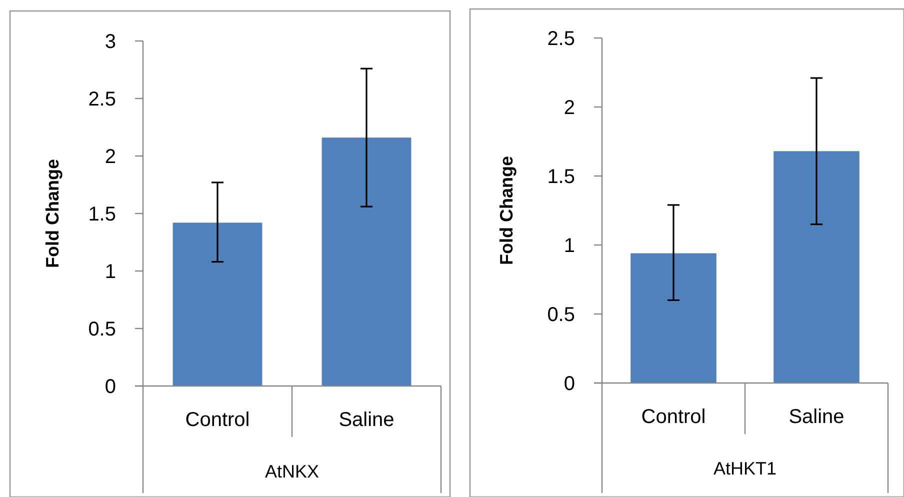  Describe the element at coordinates (292, 471) in the screenshot. I see `x-axis-title: AtNKX` at that location.